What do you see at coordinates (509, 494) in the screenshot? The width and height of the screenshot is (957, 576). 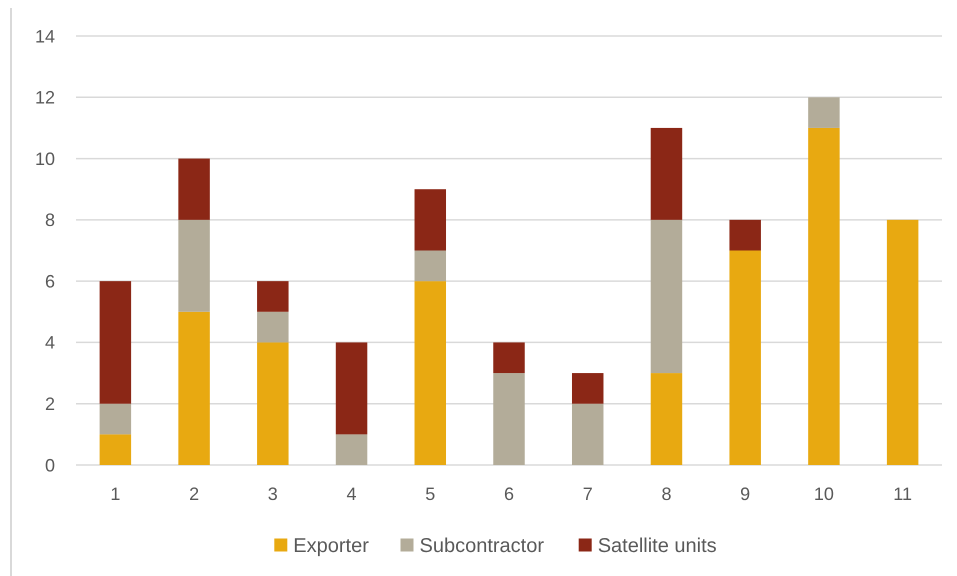 I see `x-tick-label: 6` at bounding box center [509, 494].